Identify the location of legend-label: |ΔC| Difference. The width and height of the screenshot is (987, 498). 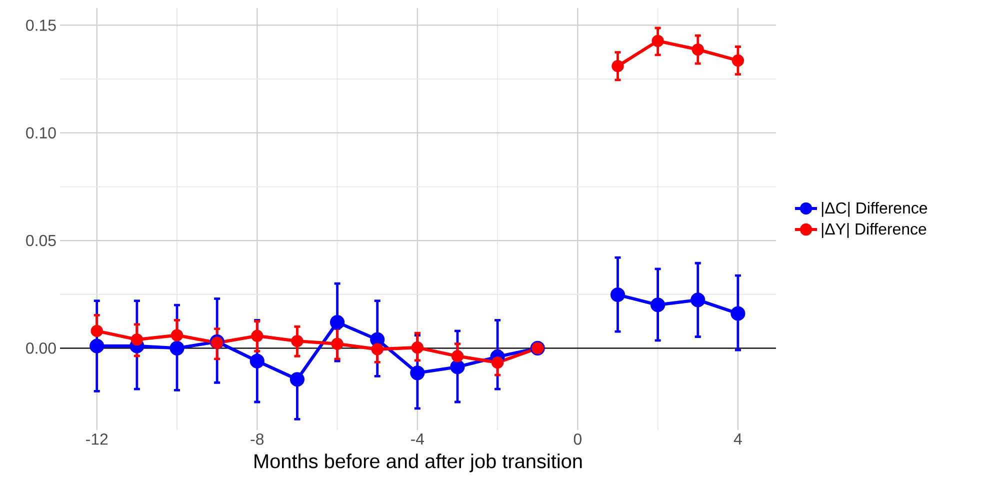
(875, 209).